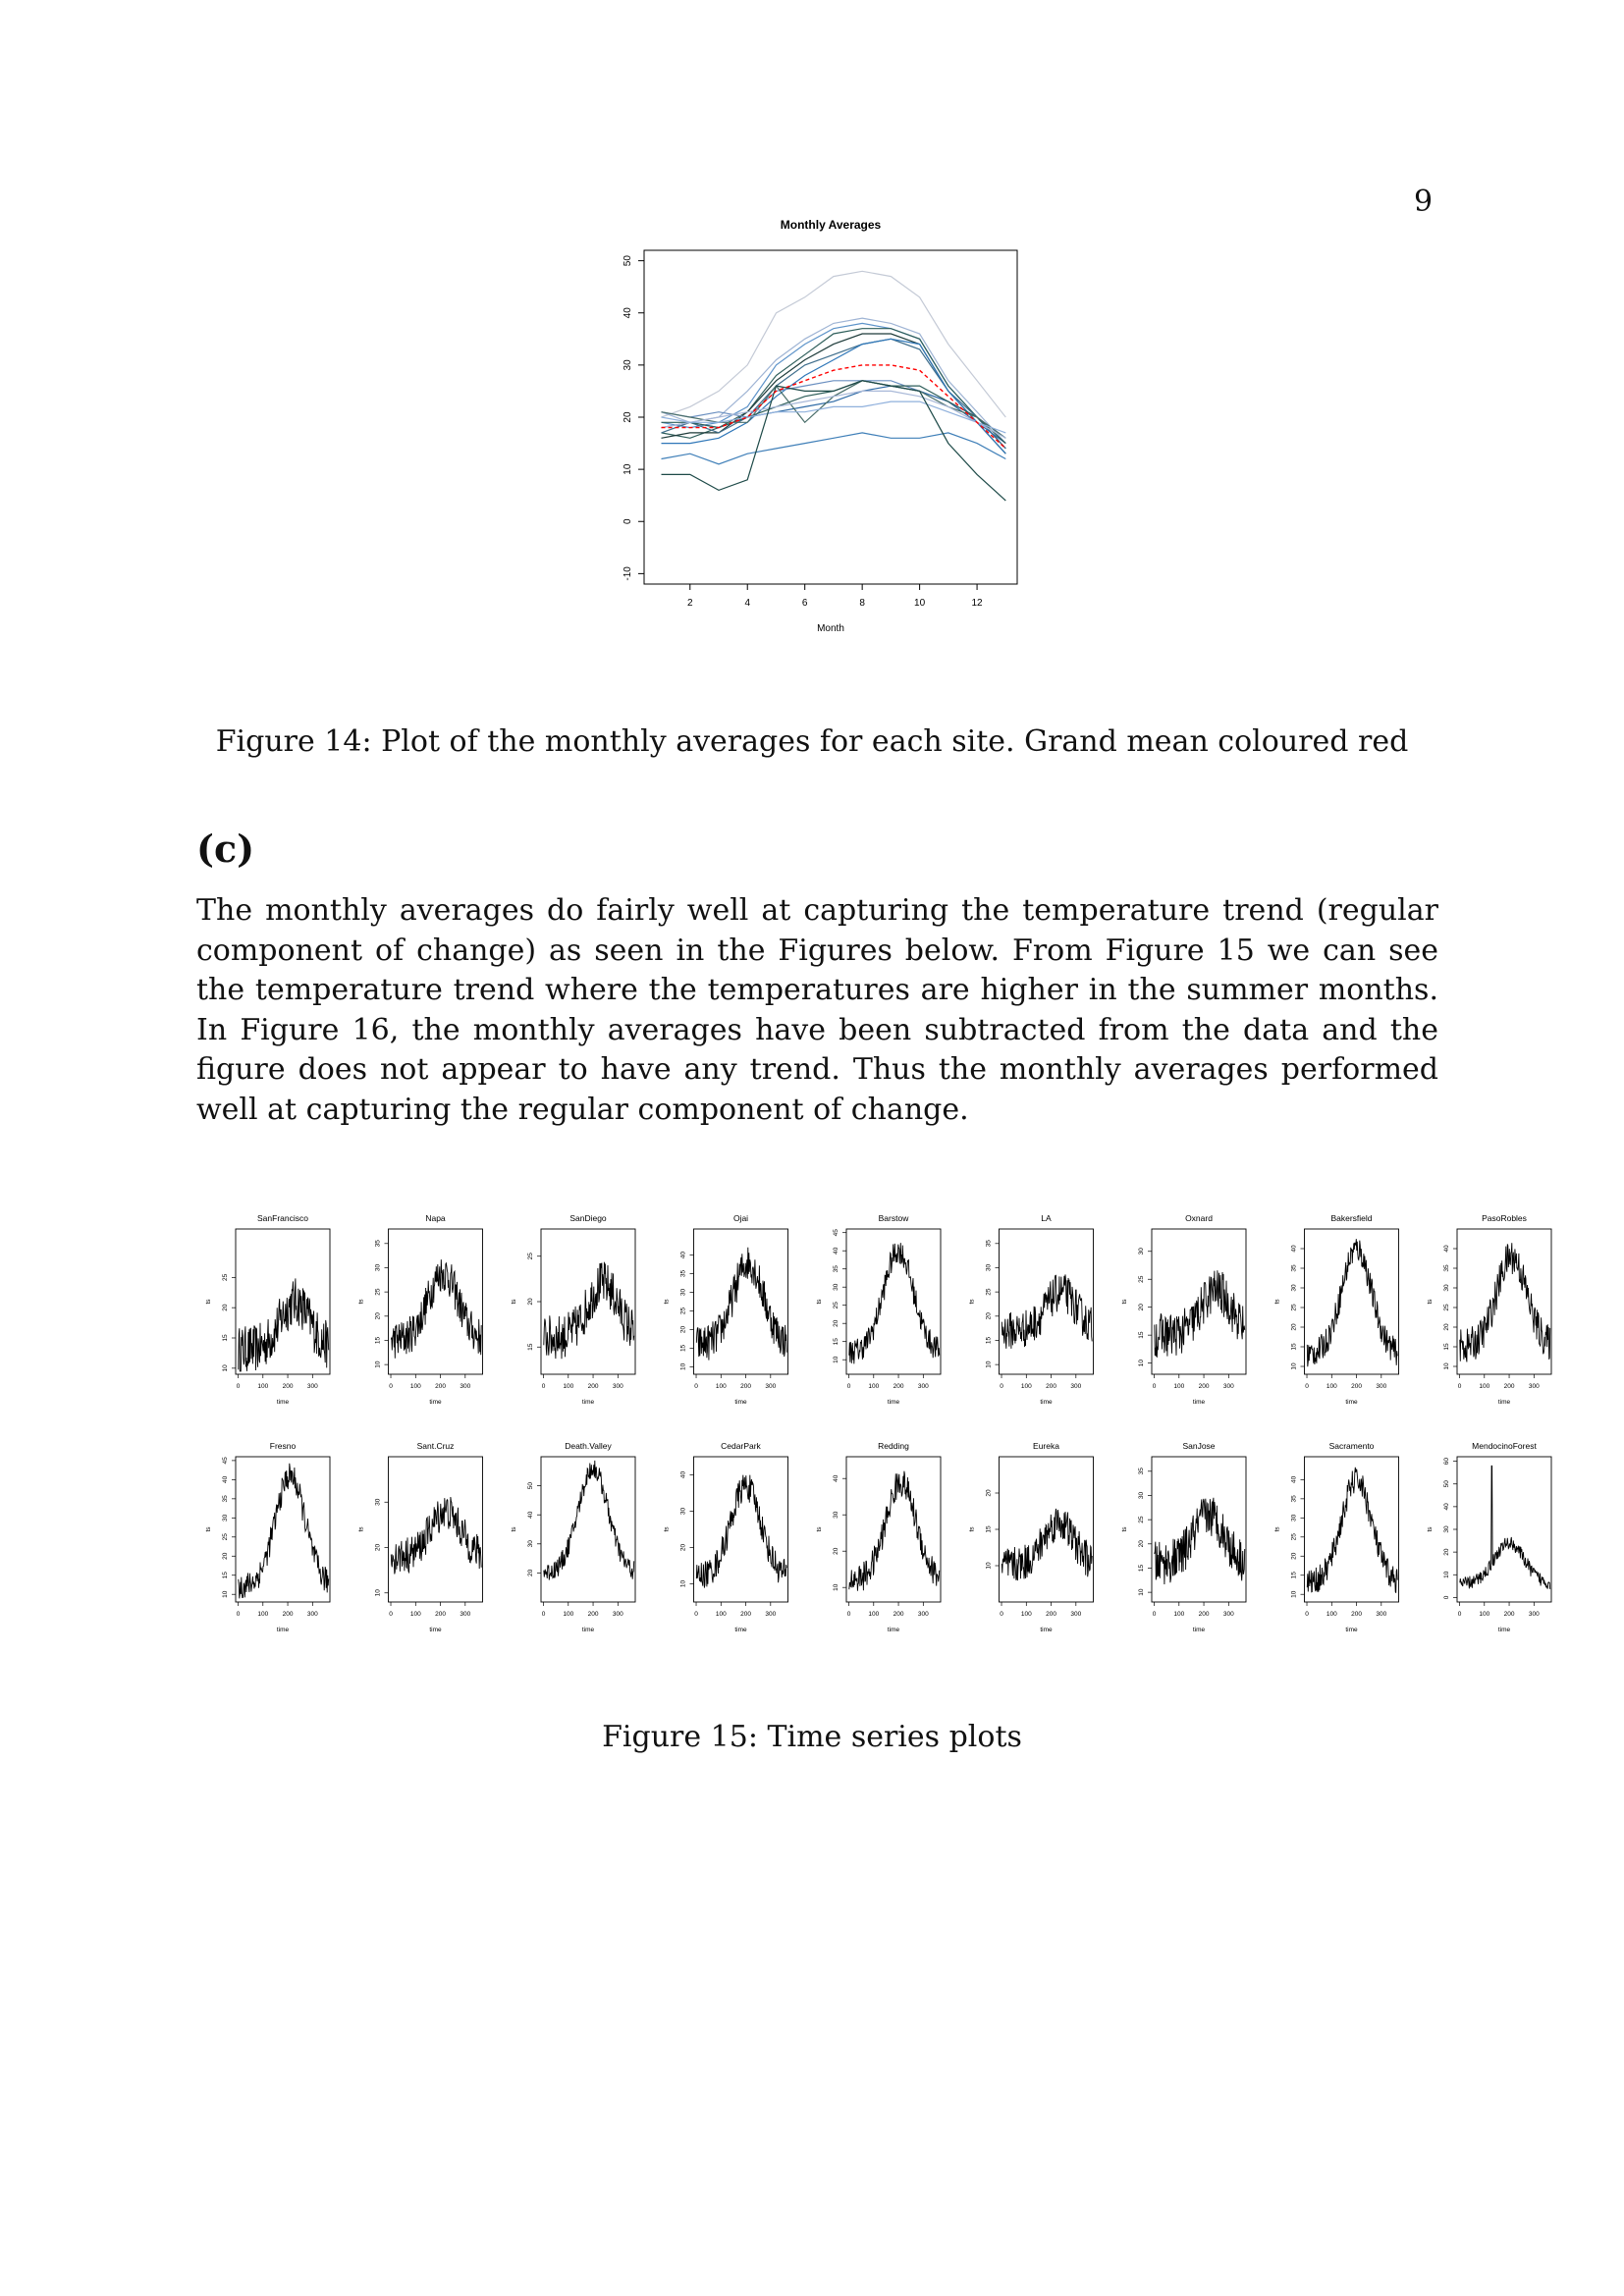 This screenshot has height=2296, width=1624. Describe the element at coordinates (805, 603) in the screenshot. I see `x-tick-label: 6` at that location.